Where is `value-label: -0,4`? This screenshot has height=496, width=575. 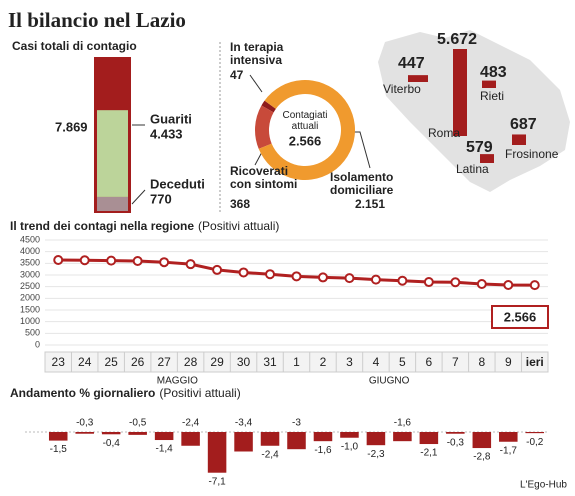
value-label: -0,4 is located at coordinates (112, 443).